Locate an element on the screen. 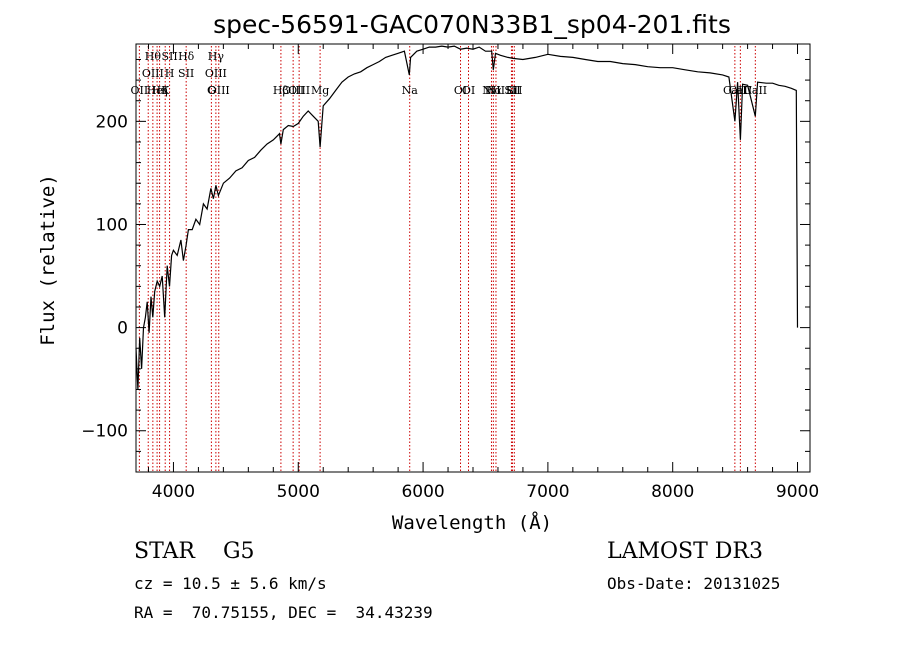 The image size is (900, 649). x-tick-label: 9000 is located at coordinates (797, 492).